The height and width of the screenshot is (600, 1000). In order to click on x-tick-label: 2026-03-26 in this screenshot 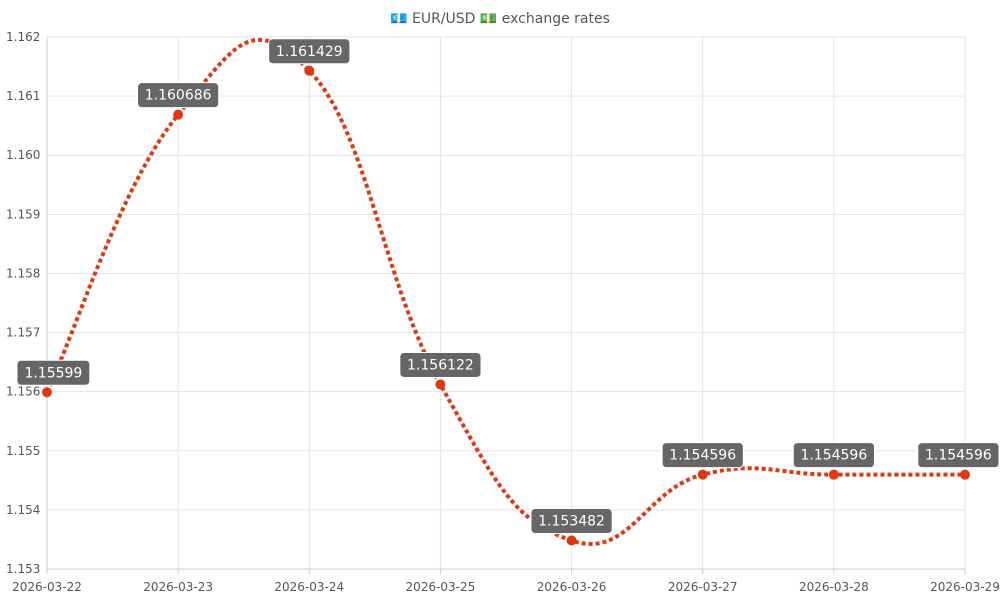, I will do `click(572, 587)`.